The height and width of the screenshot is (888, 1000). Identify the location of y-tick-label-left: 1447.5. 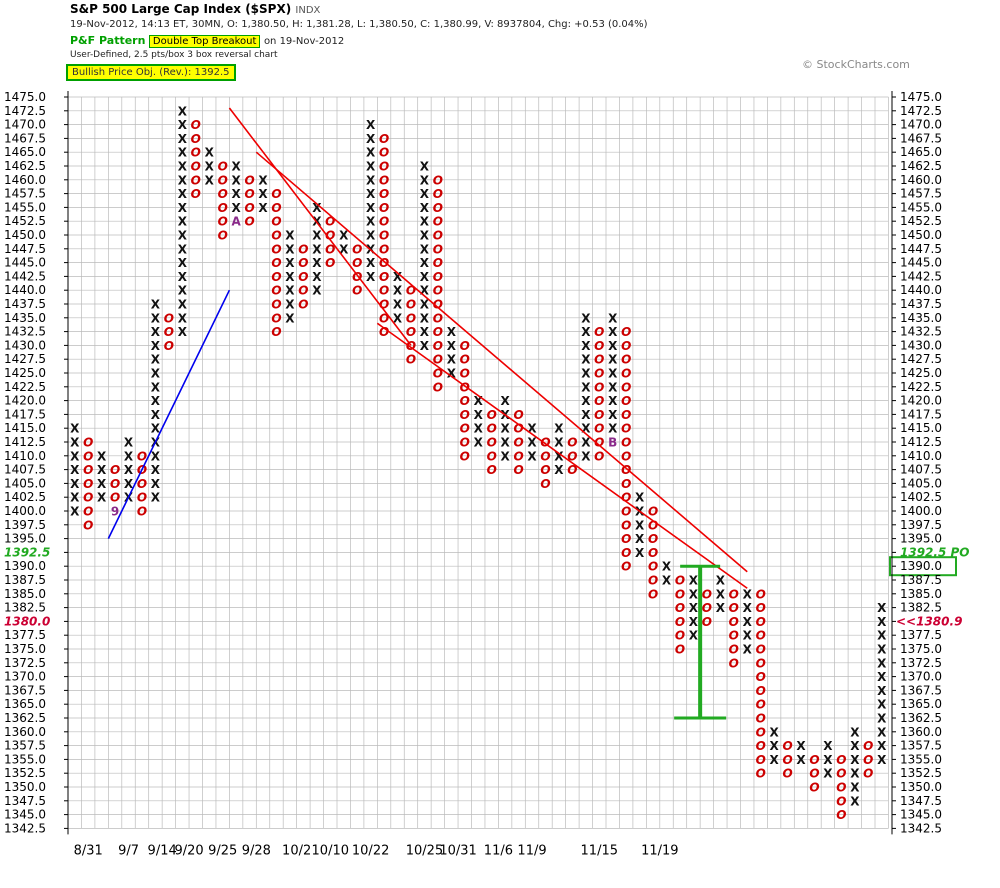
(25, 249).